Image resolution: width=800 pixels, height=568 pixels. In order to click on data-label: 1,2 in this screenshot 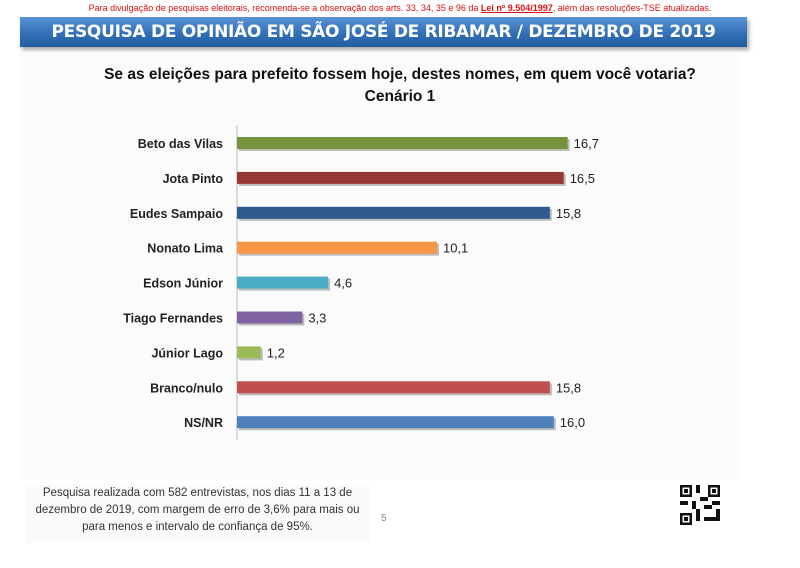, I will do `click(276, 352)`.